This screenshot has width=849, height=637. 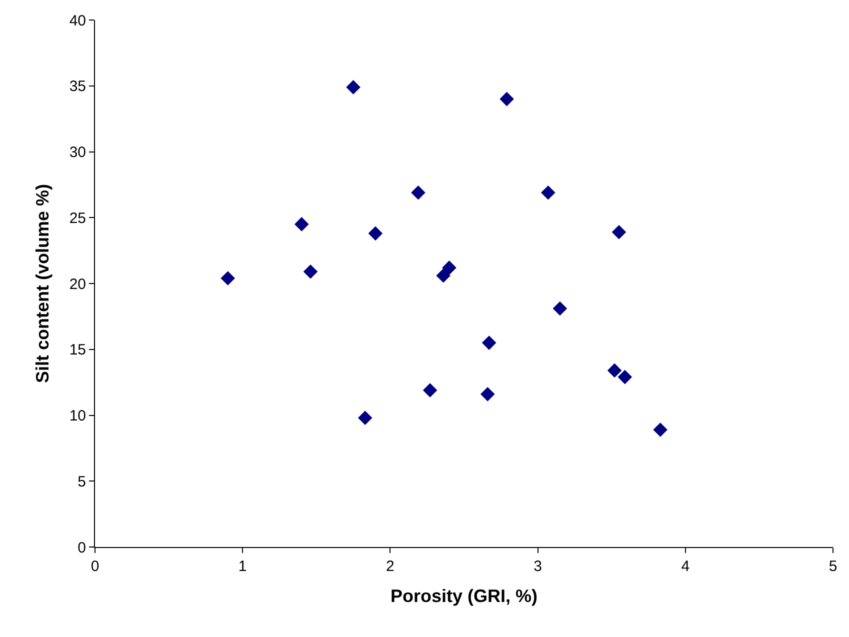 I want to click on x-tick-label: 4, so click(x=685, y=566).